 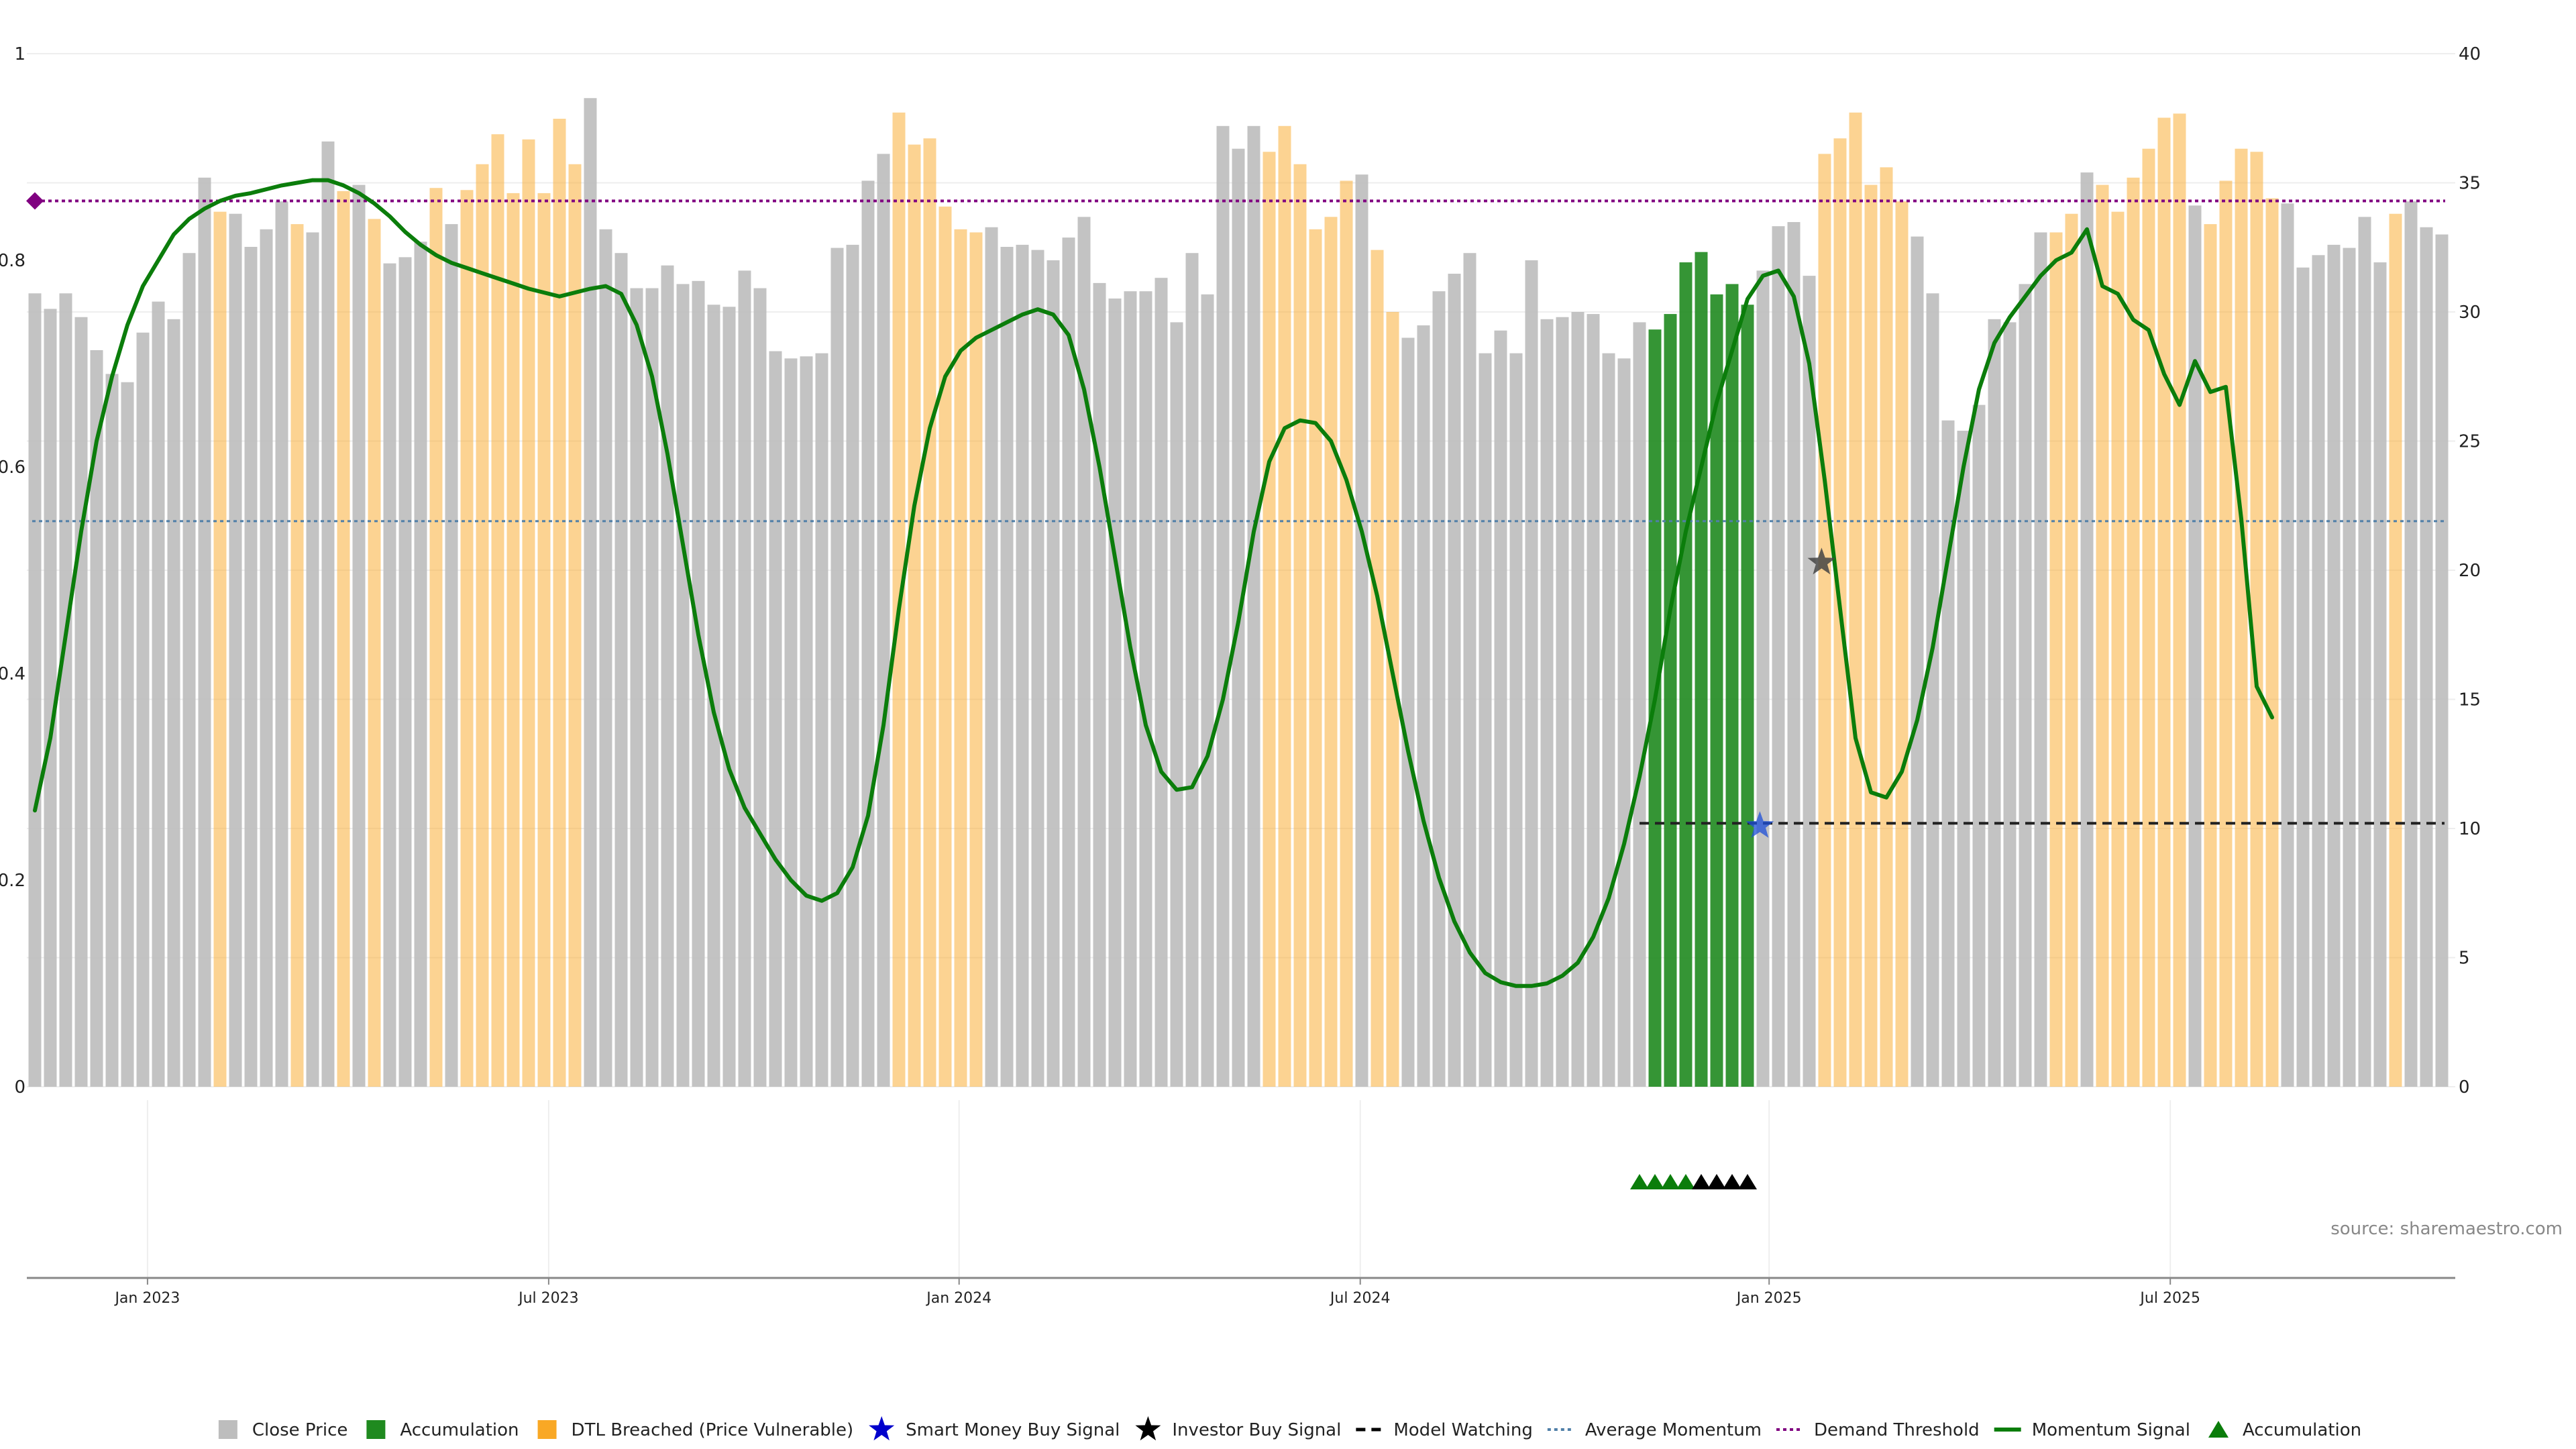 I want to click on left-axis-tick: 0.6, so click(x=12, y=468).